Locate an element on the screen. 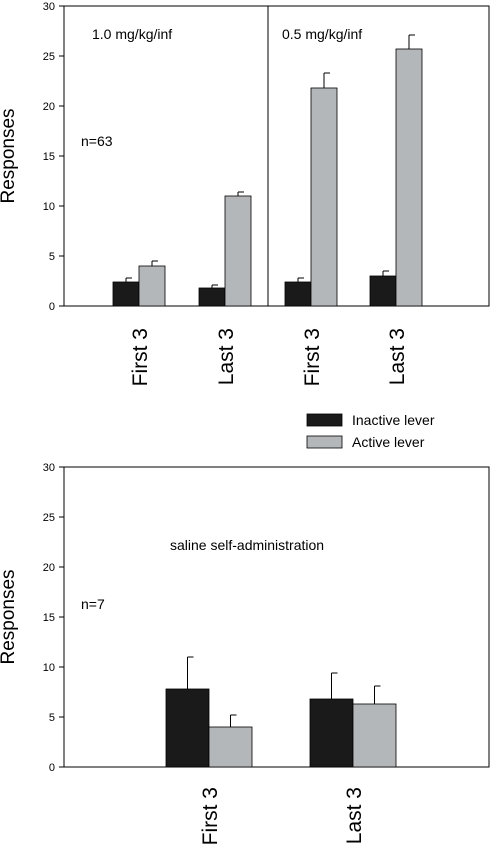 The image size is (497, 850). legend-swatch-active is located at coordinates (324, 442).